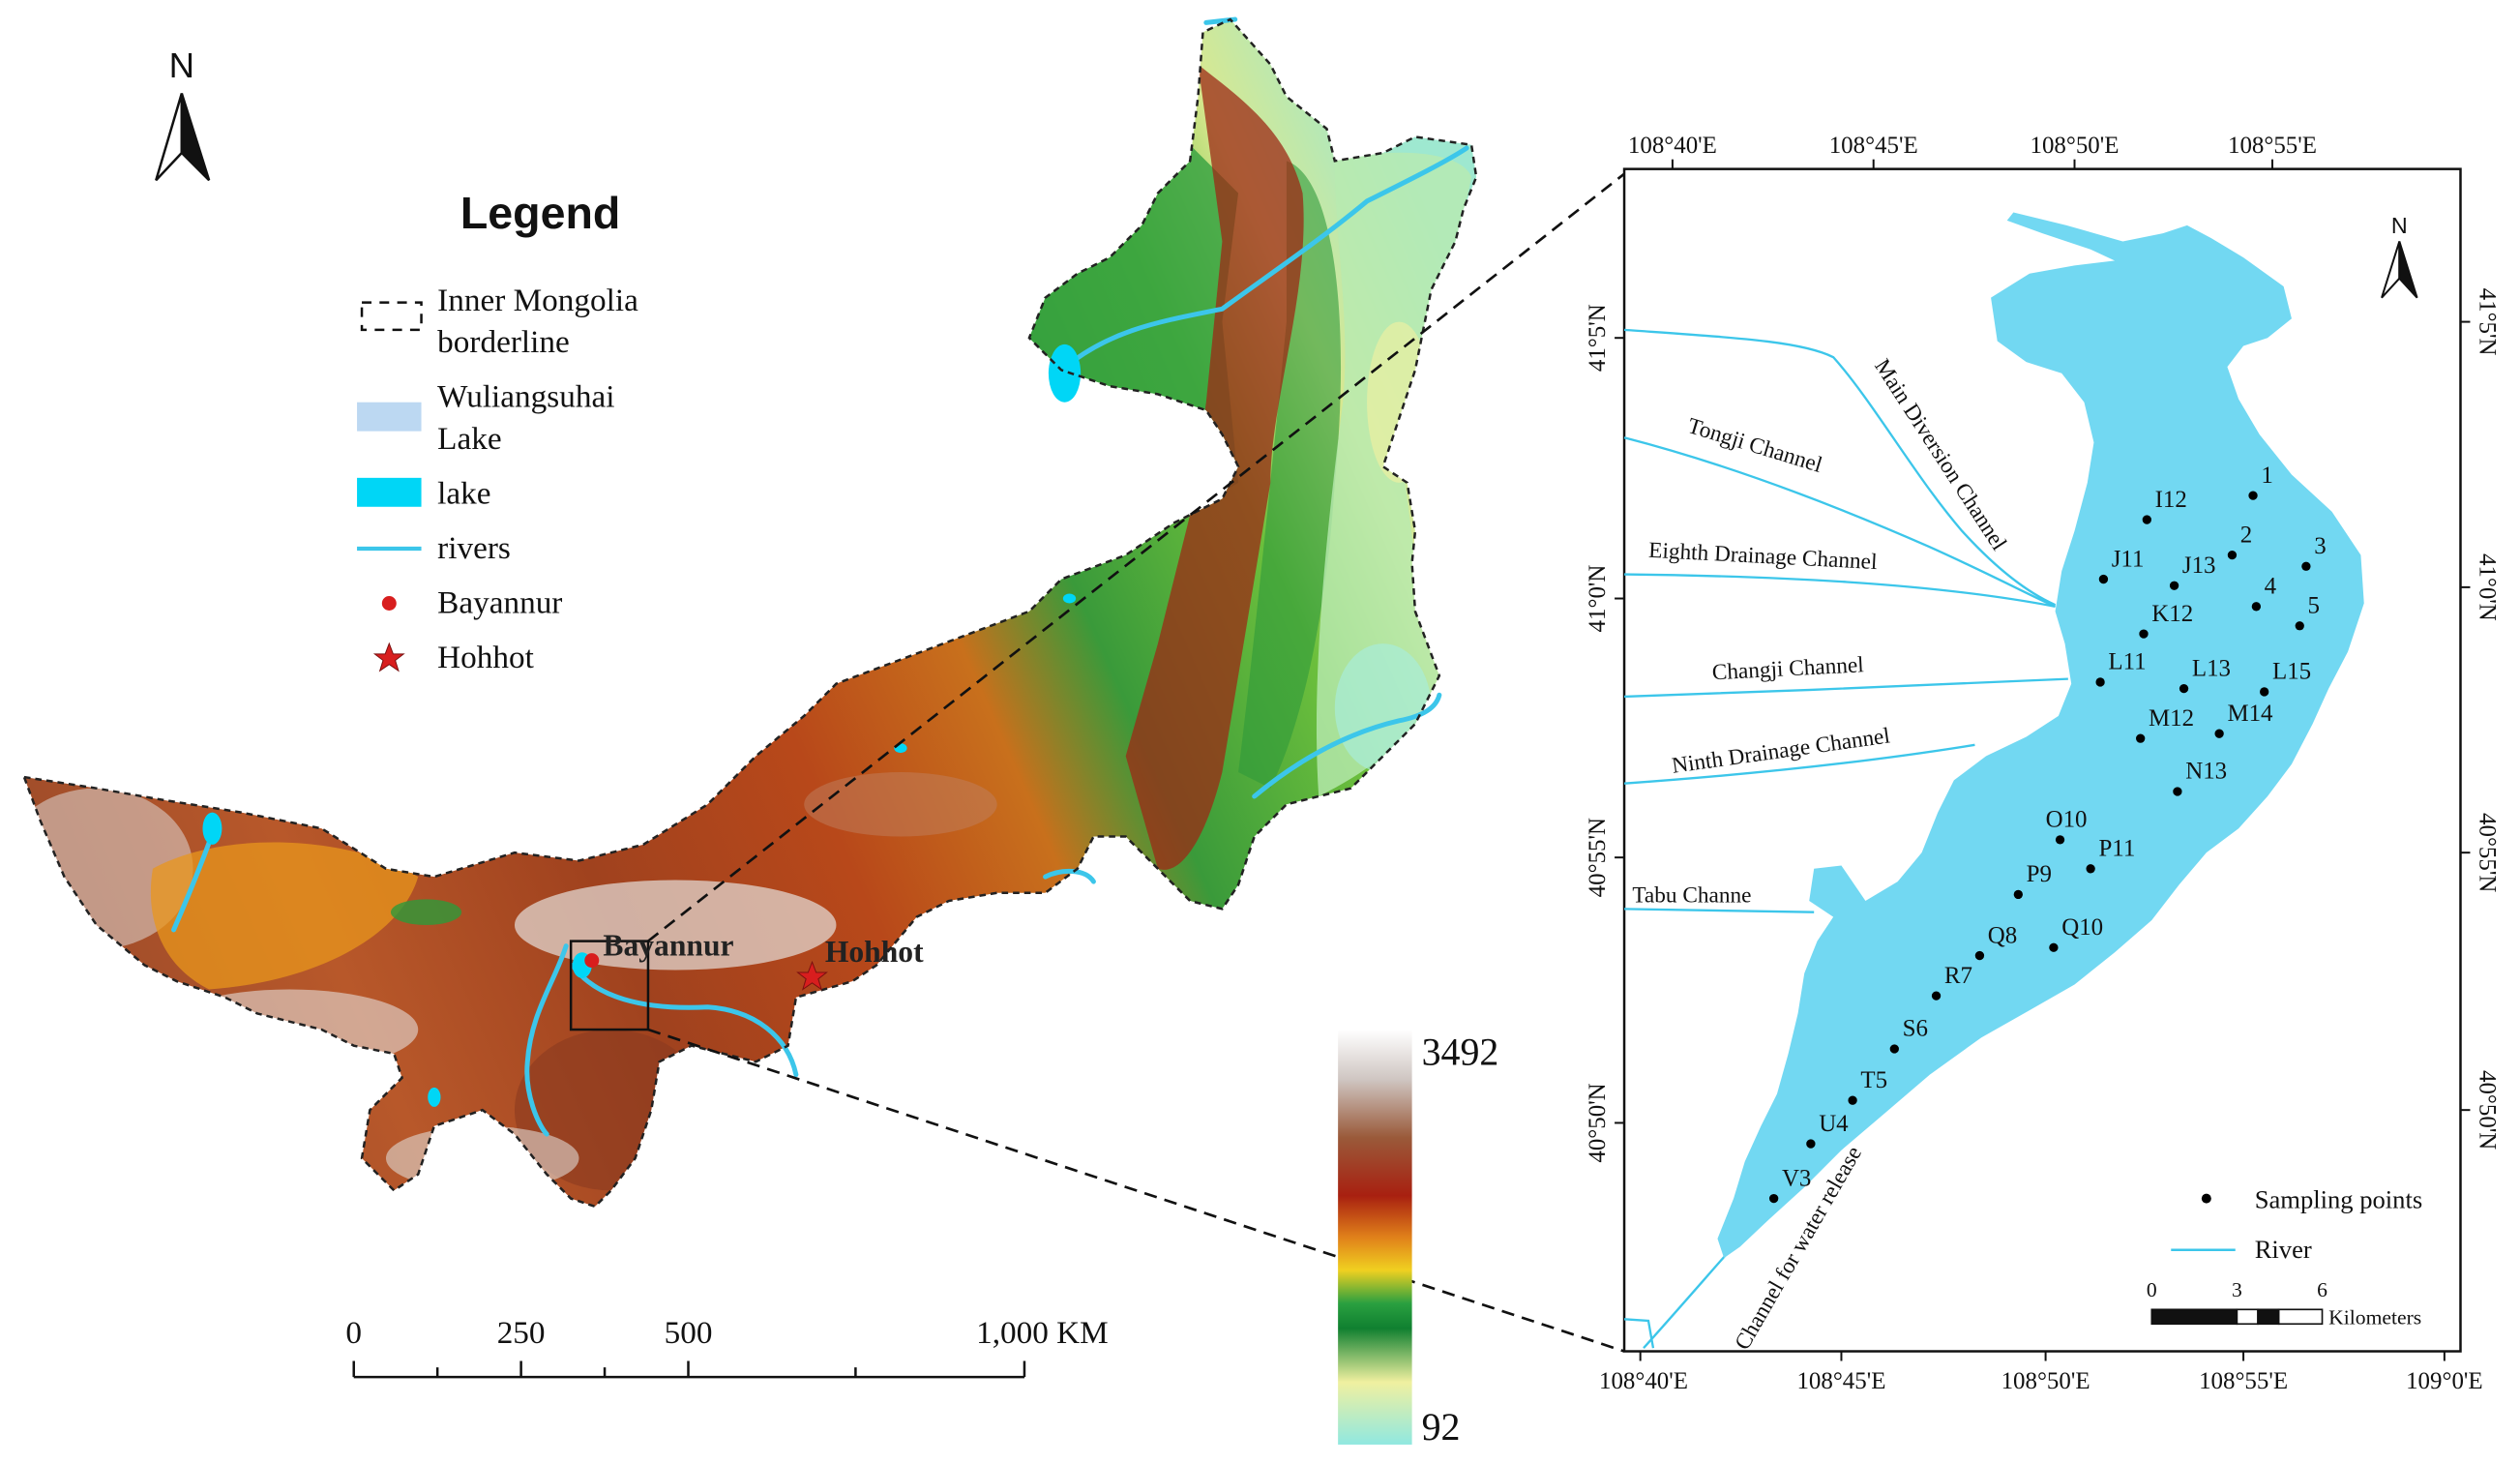 The image size is (2520, 1464). I want to click on sampling-point-label-U4: U4, so click(1834, 1124).